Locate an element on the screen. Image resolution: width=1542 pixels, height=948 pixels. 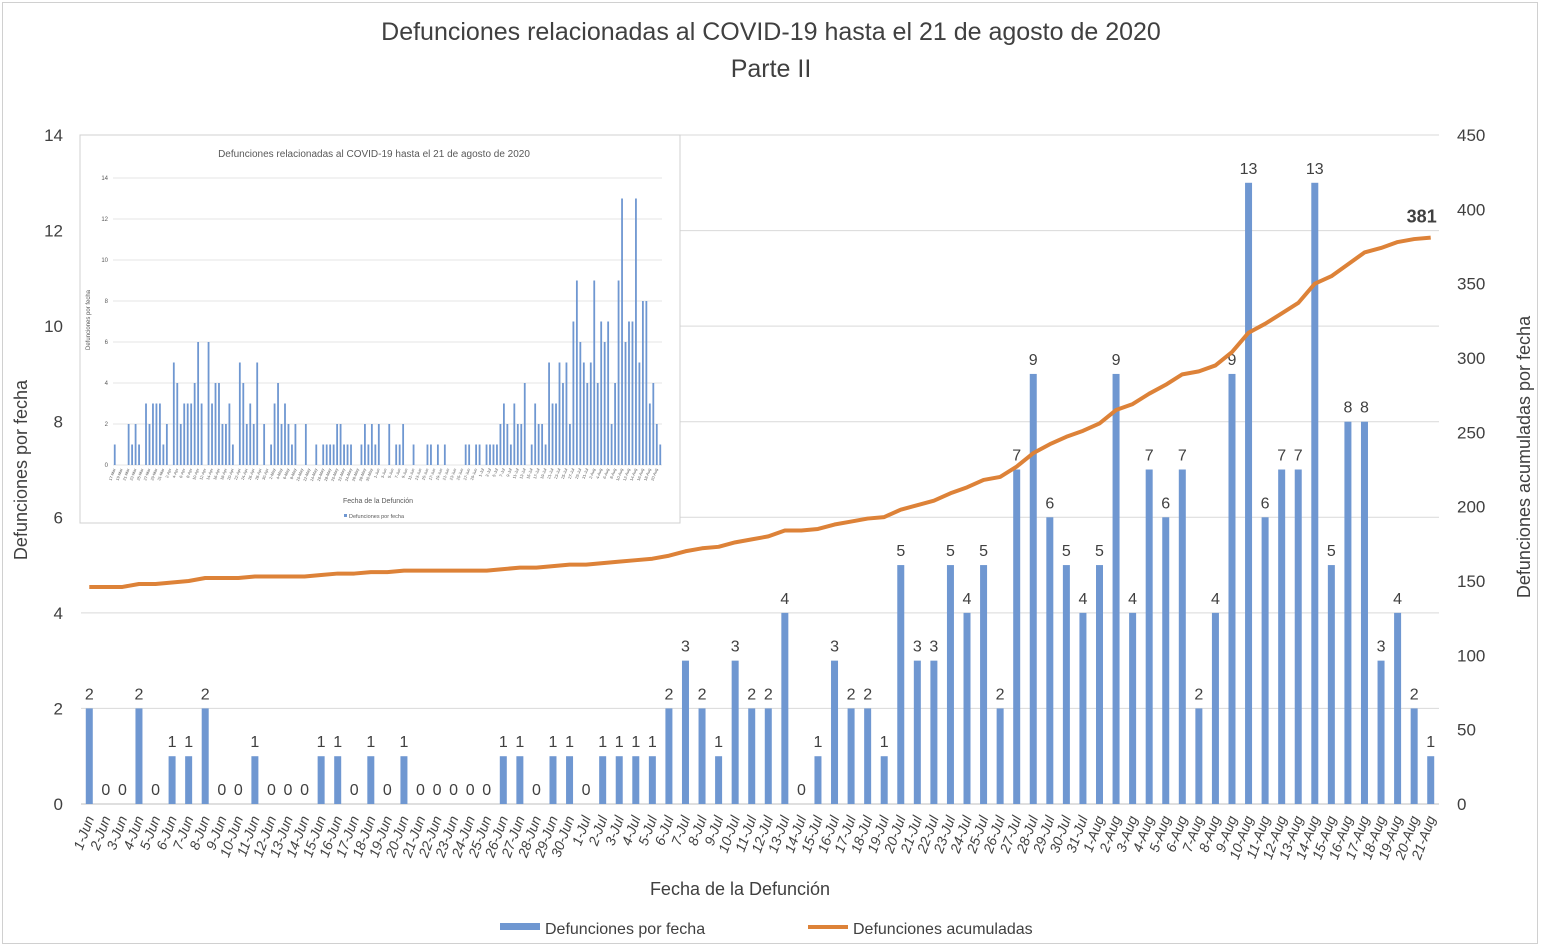
legend-label-bars: Defunciones por fecha is located at coordinates (625, 929).